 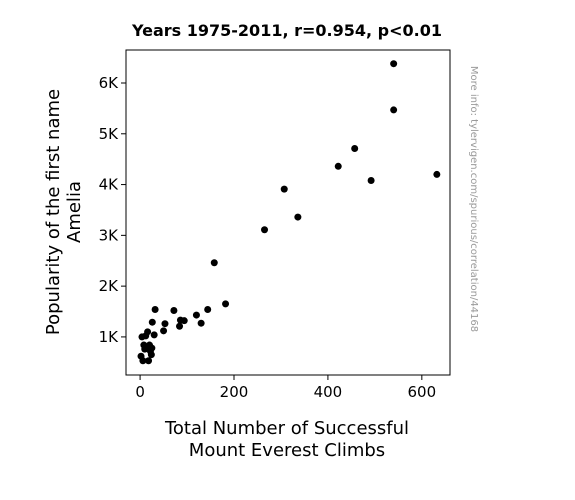 I want to click on x-axis: 0 200 400 600, so click(x=285, y=388).